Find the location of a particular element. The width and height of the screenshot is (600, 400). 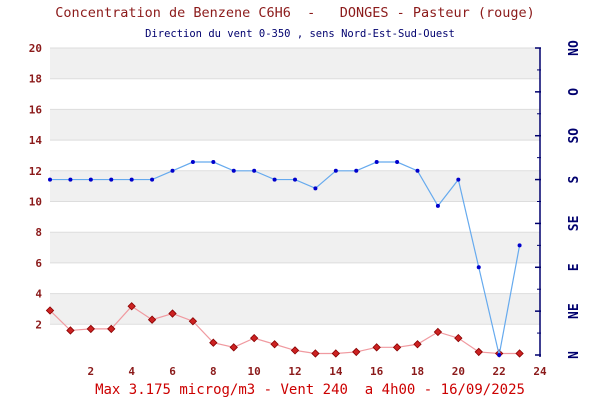

y-tick-label: 4 is located at coordinates (38, 294).